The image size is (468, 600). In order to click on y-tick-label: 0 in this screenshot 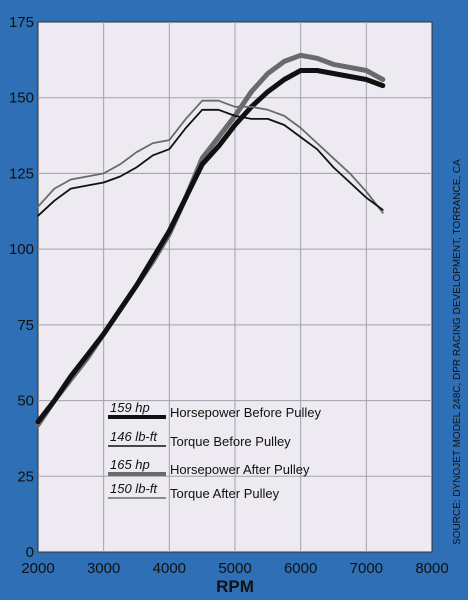, I will do `click(30, 552)`.